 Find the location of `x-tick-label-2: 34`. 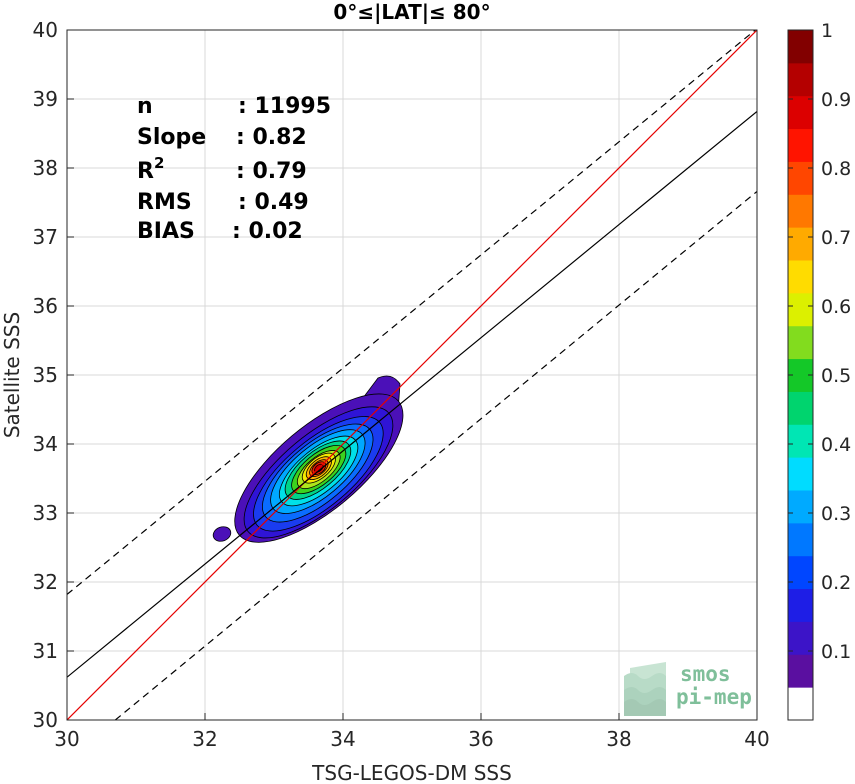

x-tick-label-2: 34 is located at coordinates (342, 739).